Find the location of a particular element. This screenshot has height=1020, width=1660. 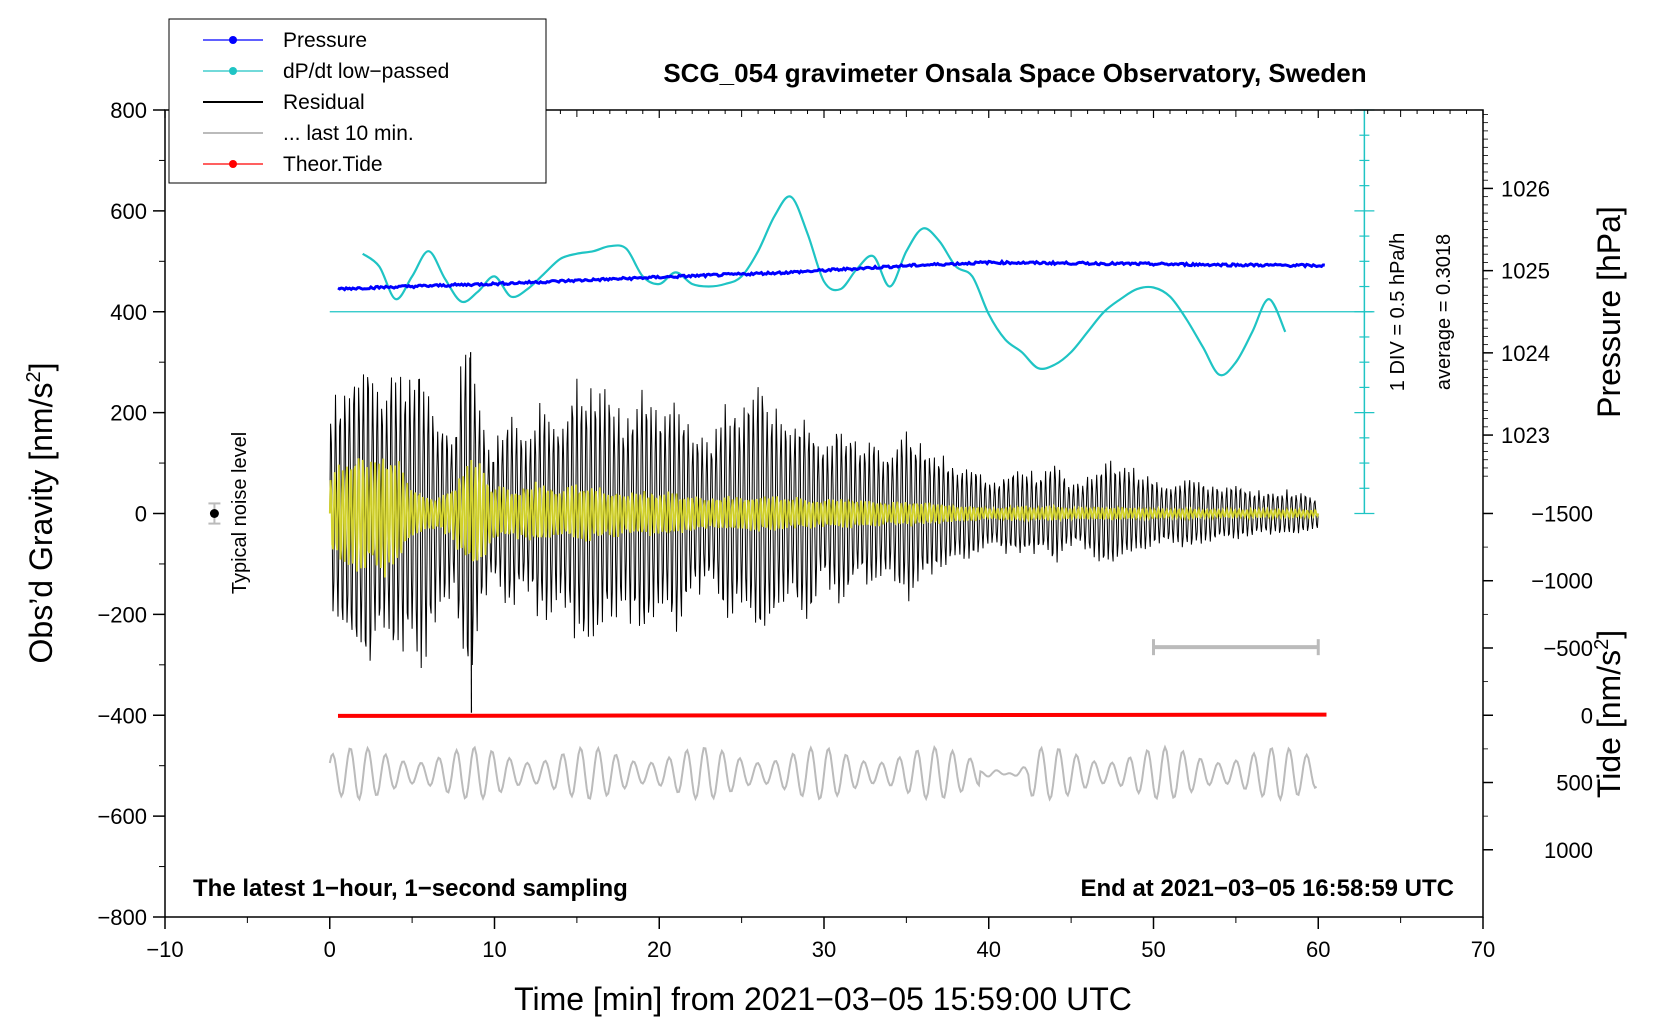

pressure-line is located at coordinates (831, 275).